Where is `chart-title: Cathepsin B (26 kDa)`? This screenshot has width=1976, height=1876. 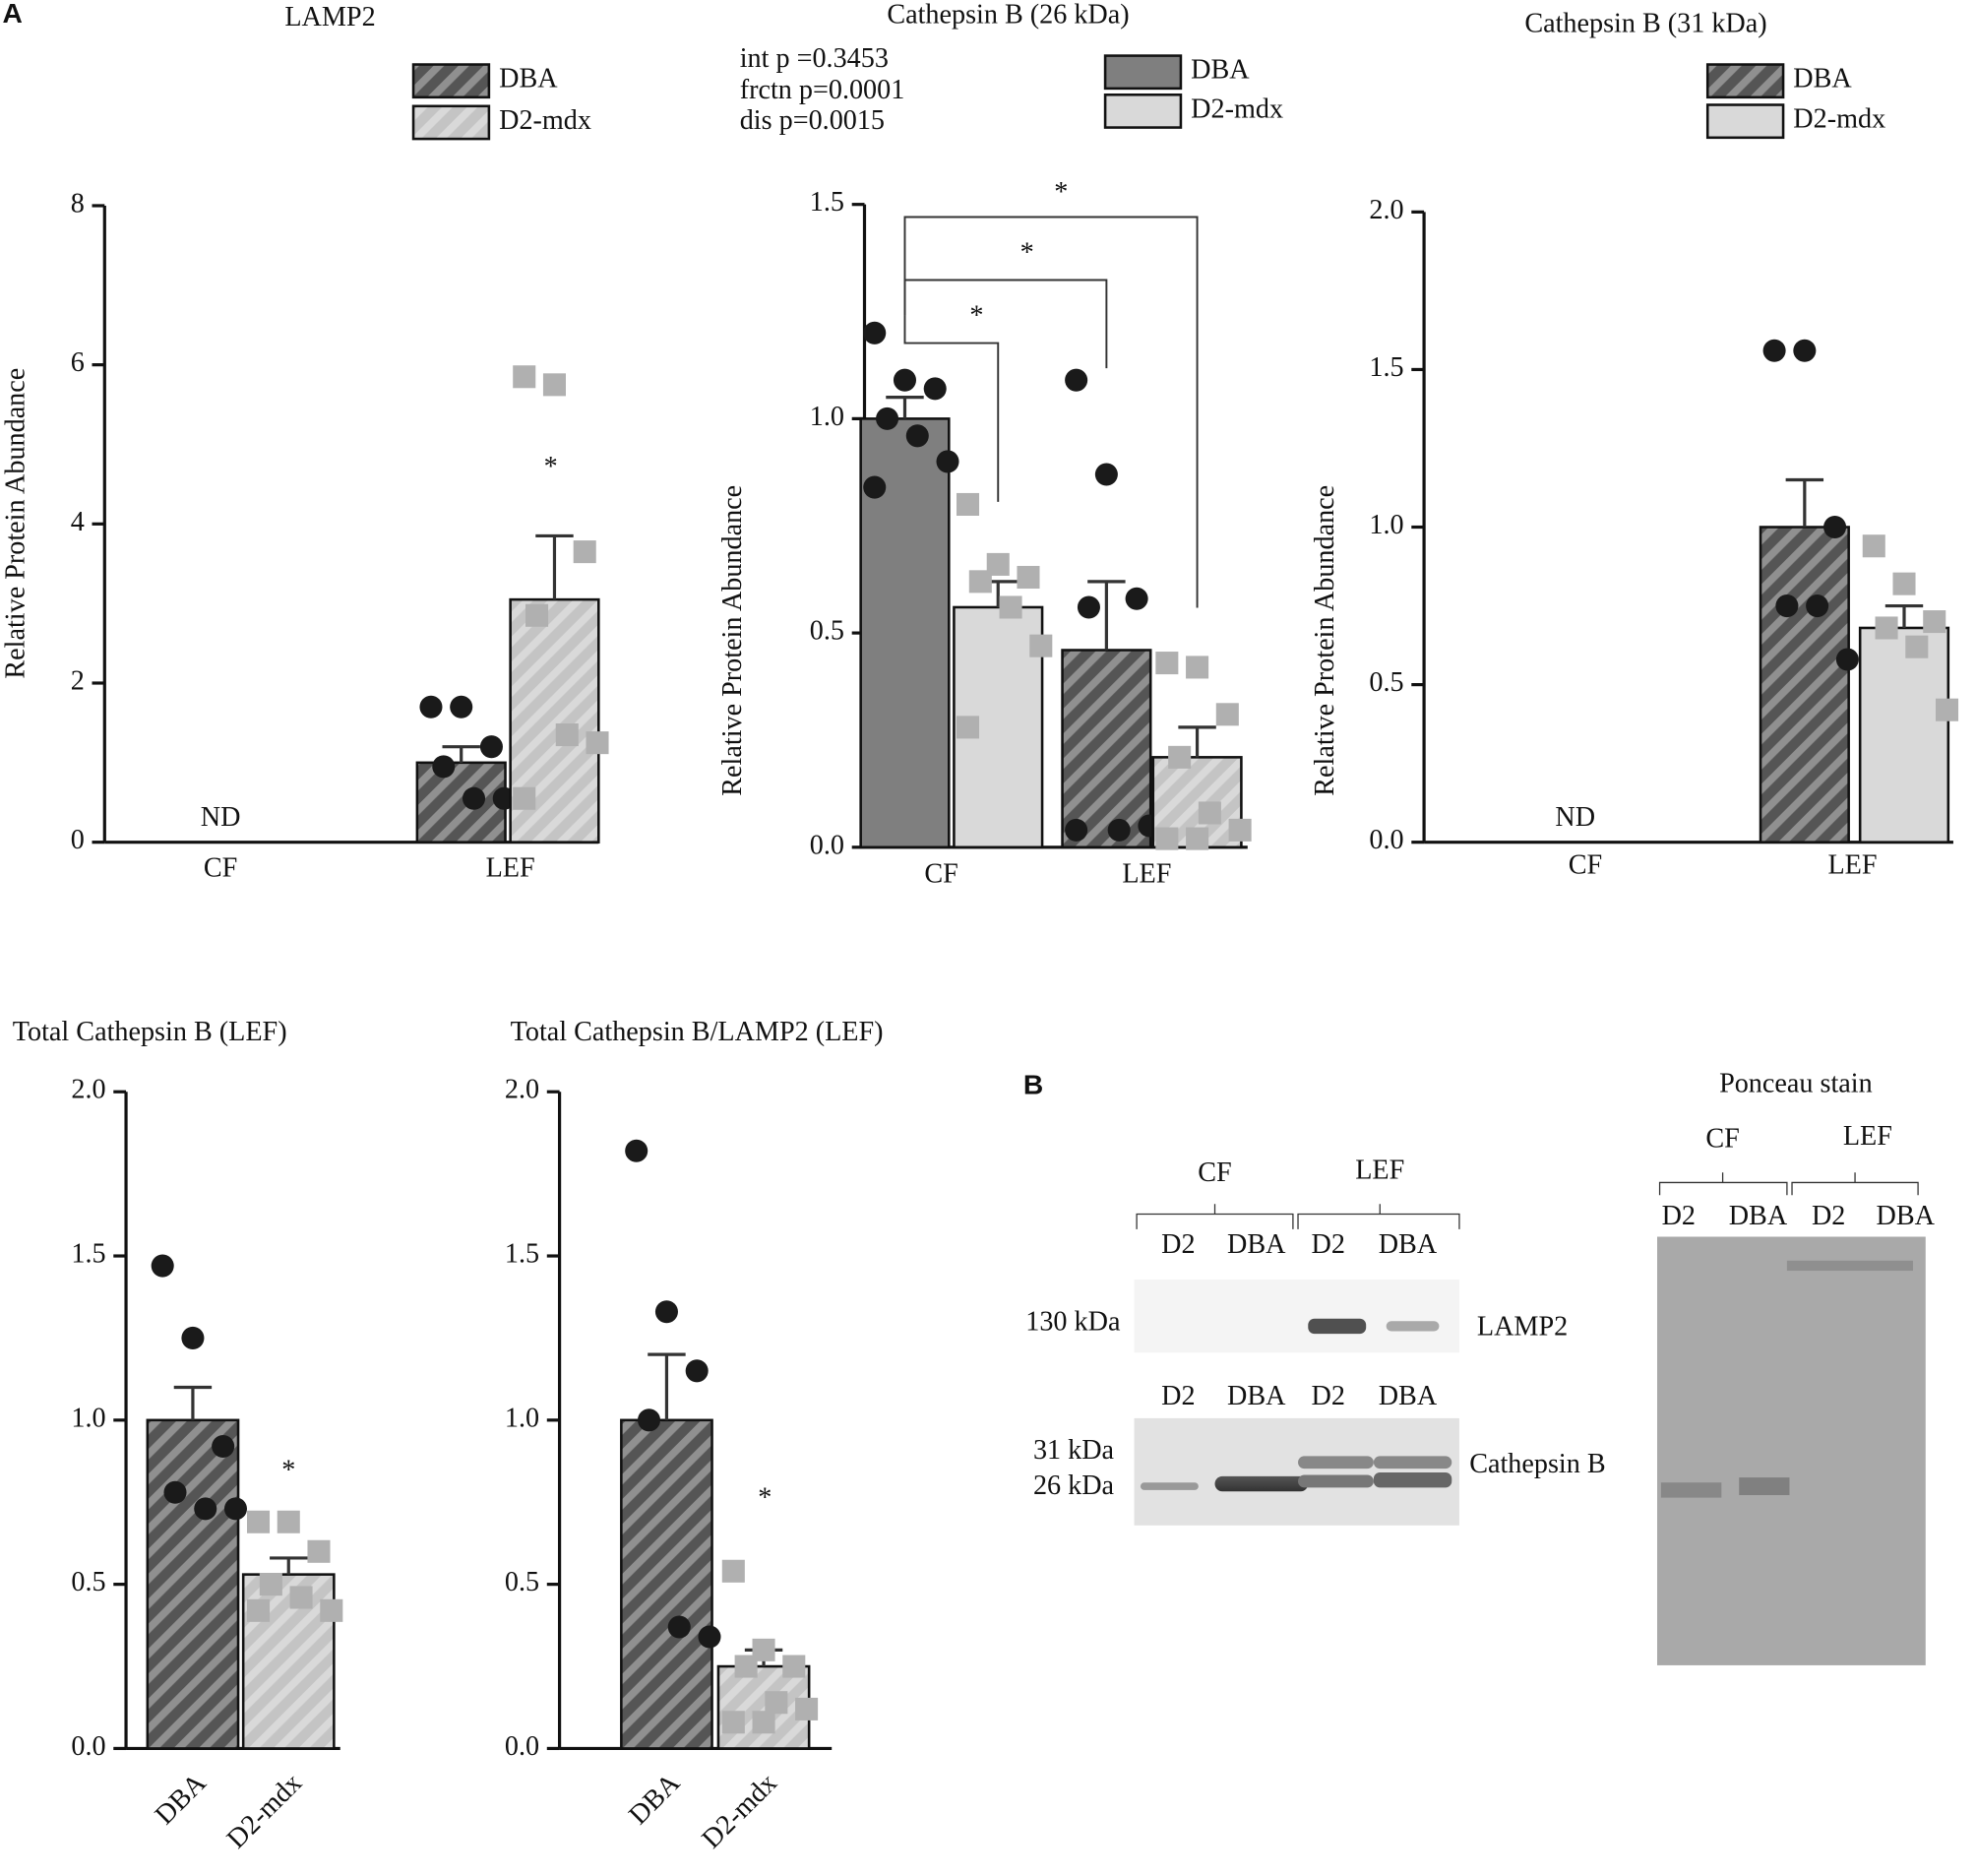 chart-title: Cathepsin B (26 kDa) is located at coordinates (1008, 15).